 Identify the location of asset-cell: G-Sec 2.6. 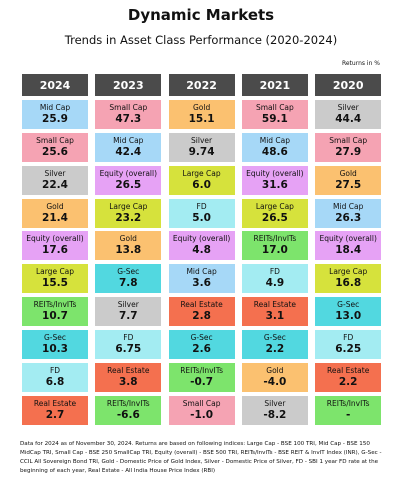
(201, 344).